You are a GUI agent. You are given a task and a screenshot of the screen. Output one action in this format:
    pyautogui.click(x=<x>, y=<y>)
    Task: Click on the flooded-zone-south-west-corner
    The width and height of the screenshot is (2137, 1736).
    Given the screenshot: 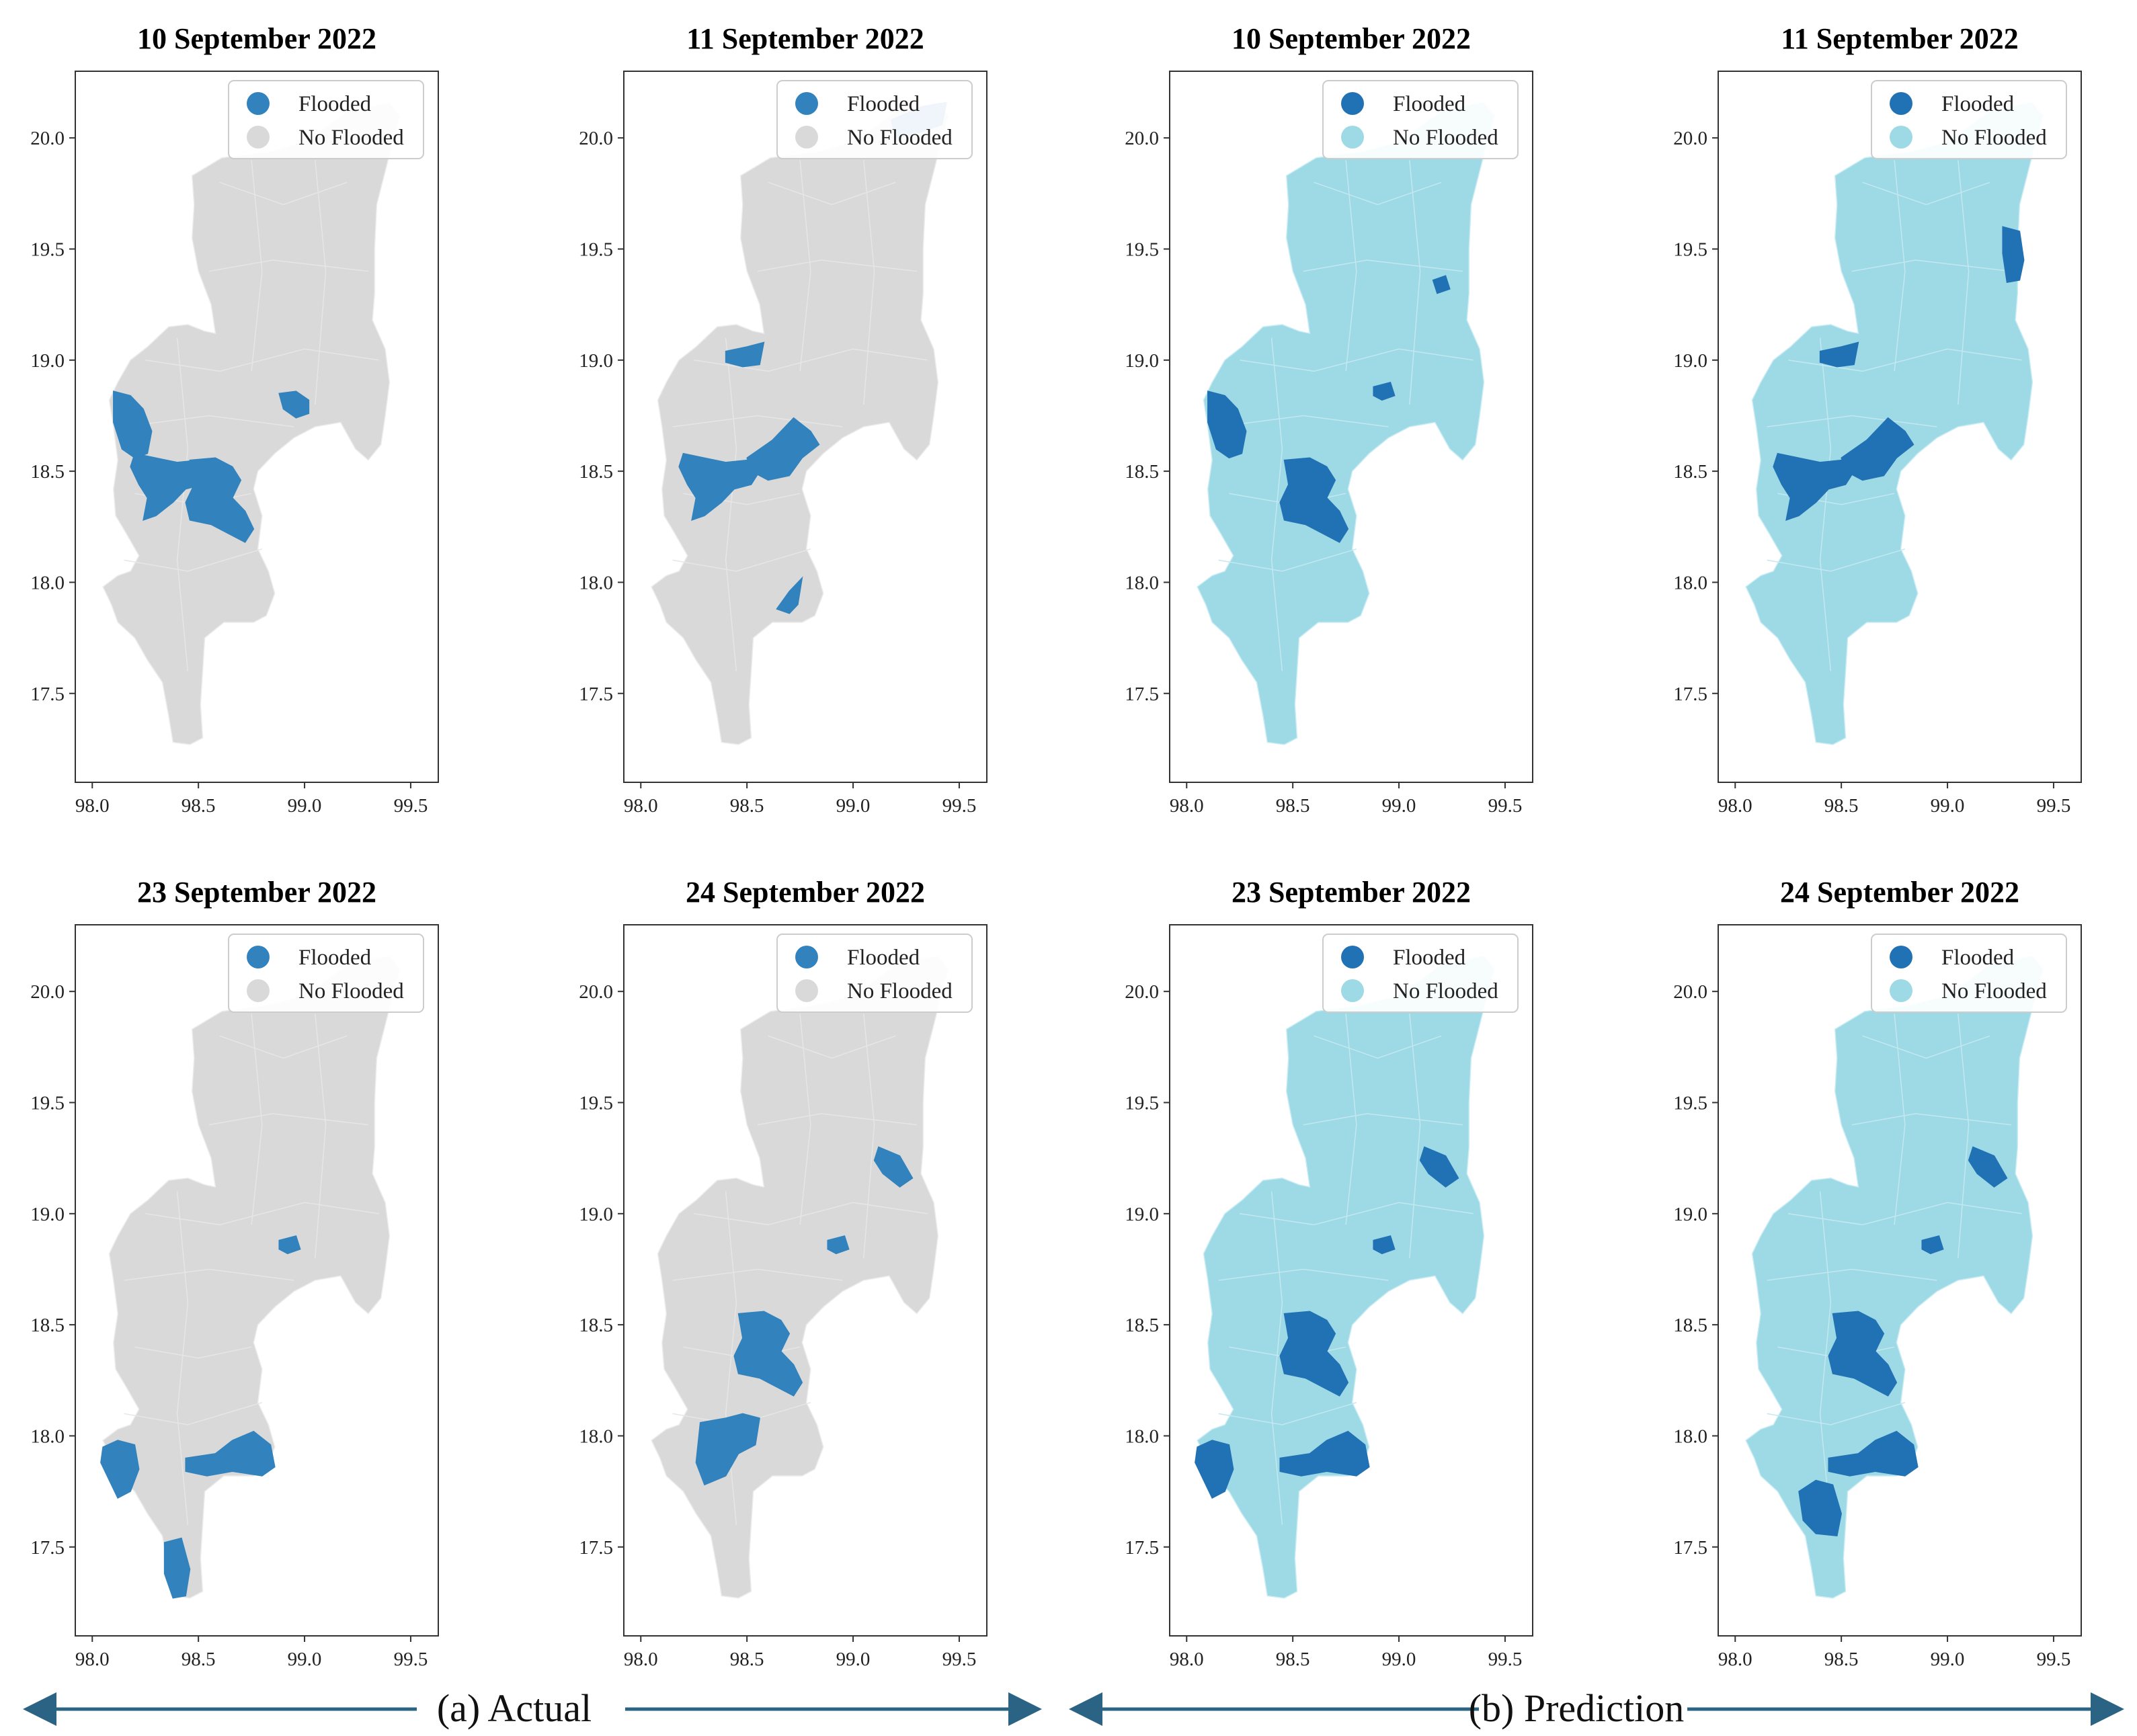 What is the action you would take?
    pyautogui.click(x=1214, y=1469)
    